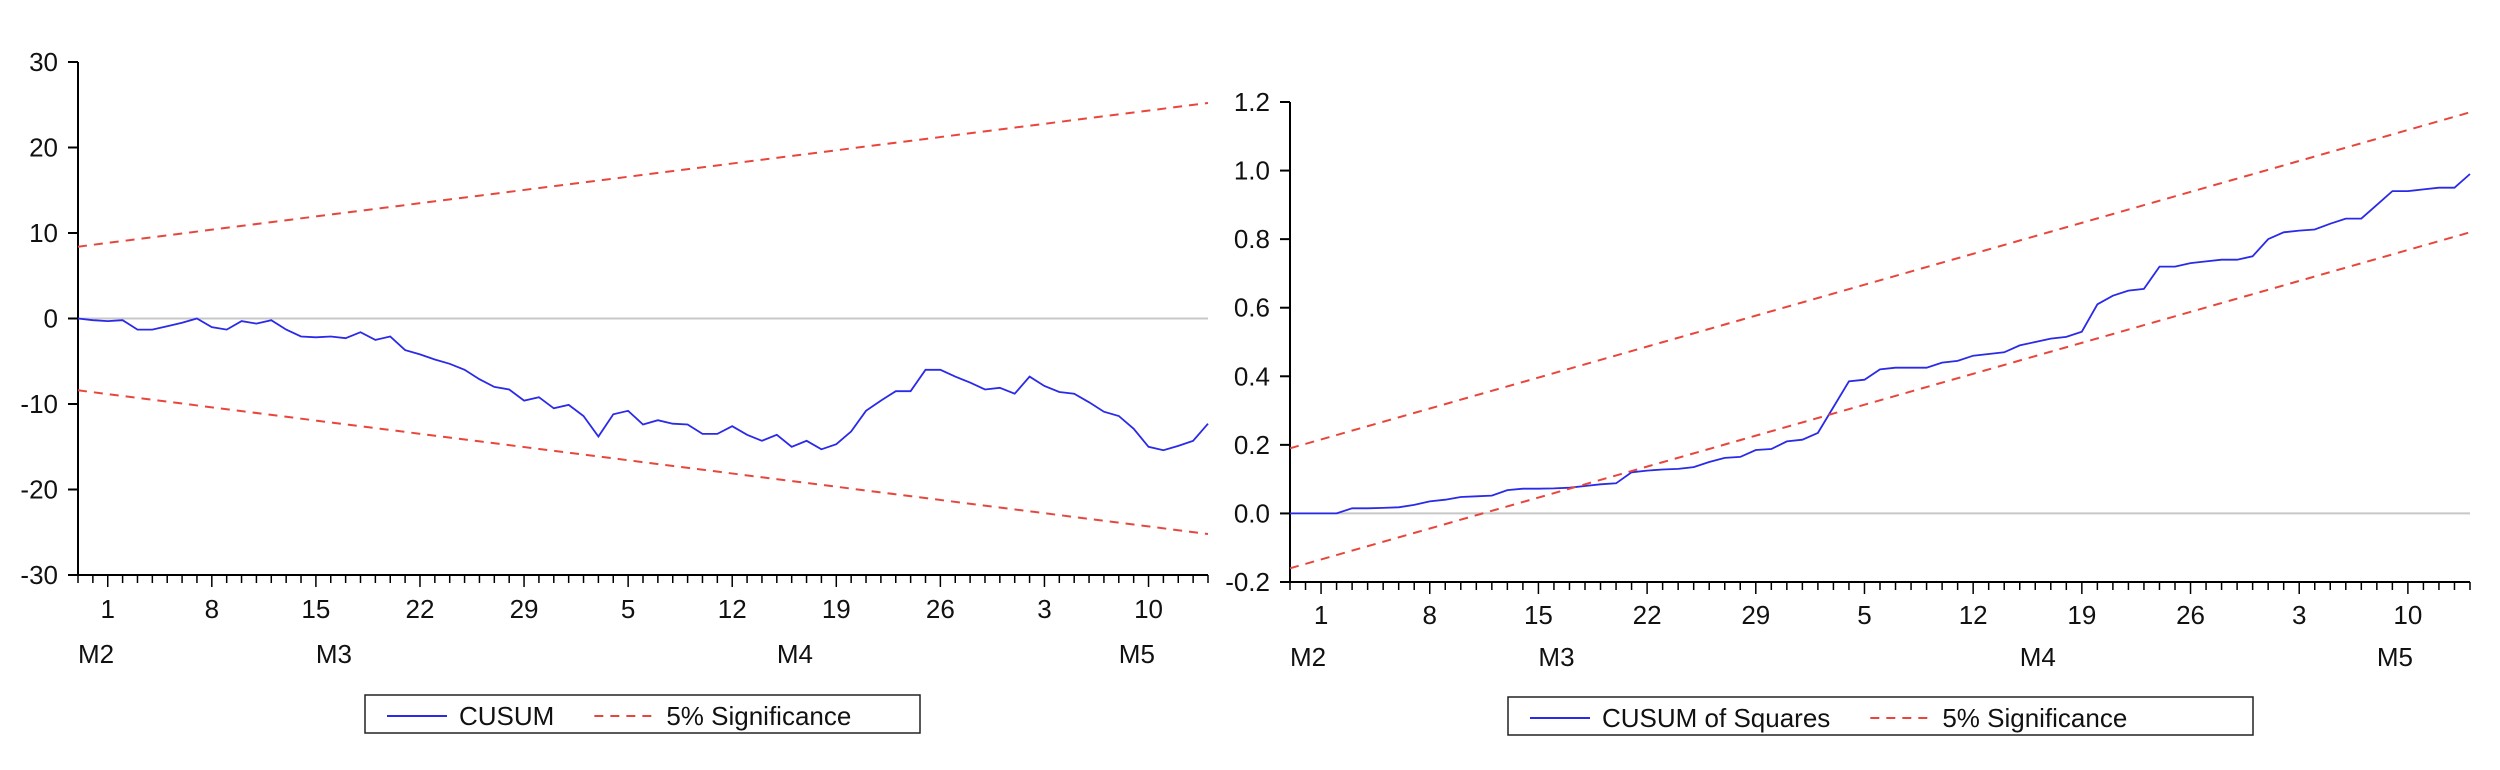 The height and width of the screenshot is (770, 2500). Describe the element at coordinates (1252, 445) in the screenshot. I see `y-tick-label: 0.2` at that location.